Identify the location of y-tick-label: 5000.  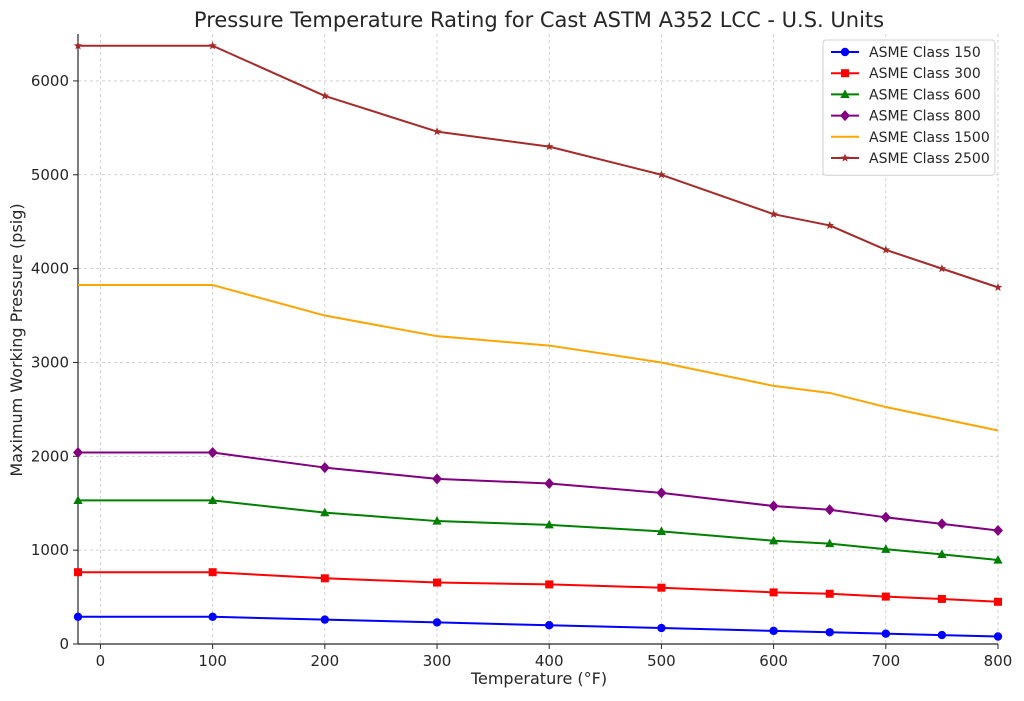
(50, 175).